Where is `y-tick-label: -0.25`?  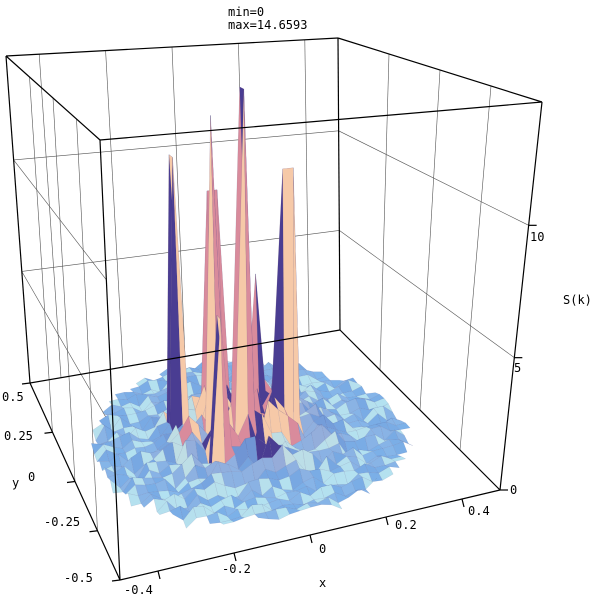 y-tick-label: -0.25 is located at coordinates (62, 522).